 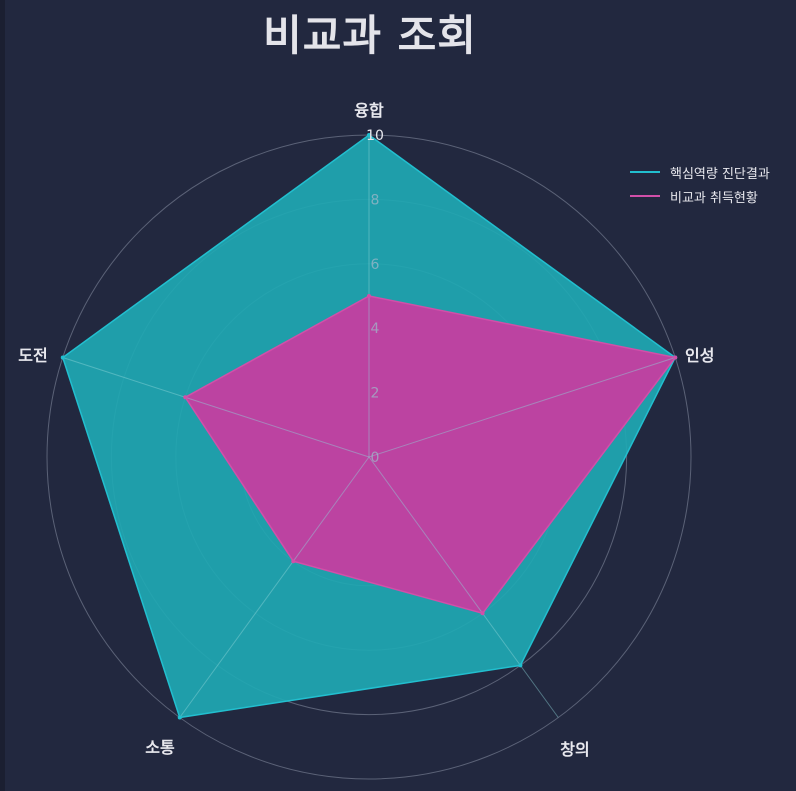 What do you see at coordinates (32, 355) in the screenshot?
I see `axis-label: 도전` at bounding box center [32, 355].